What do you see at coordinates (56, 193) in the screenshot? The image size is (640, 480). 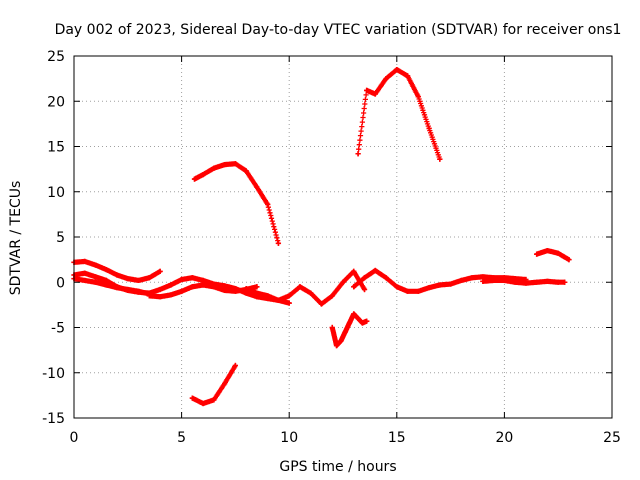 I see `y-tick-label: 10` at bounding box center [56, 193].